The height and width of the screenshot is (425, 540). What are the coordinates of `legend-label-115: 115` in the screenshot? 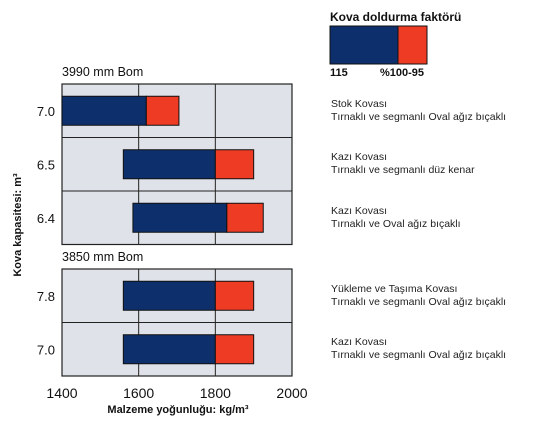 It's located at (339, 73).